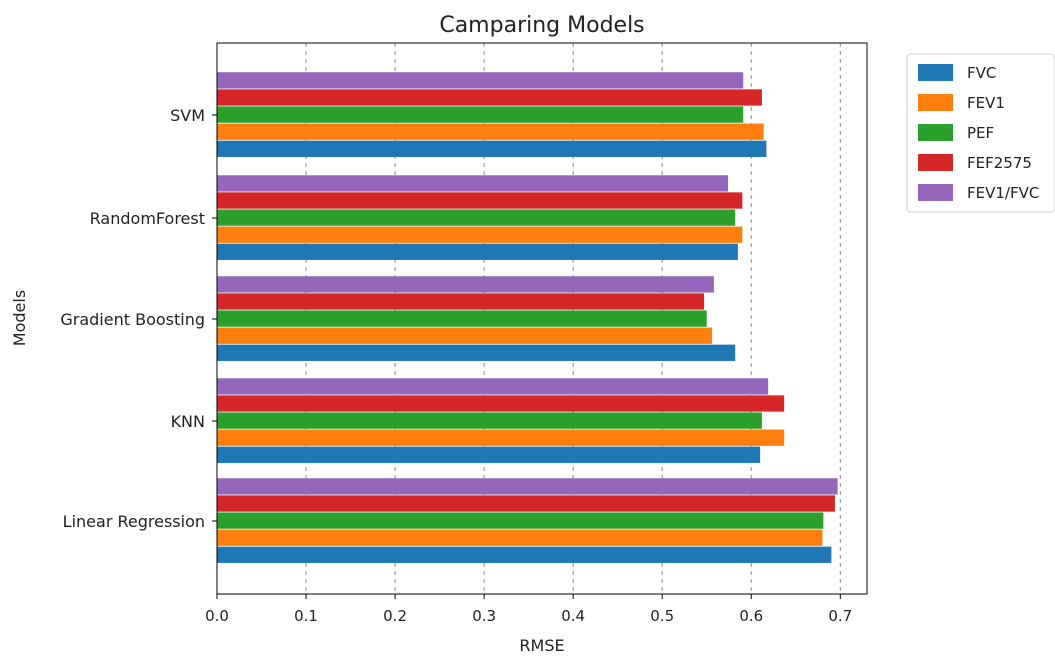 Image resolution: width=1055 pixels, height=659 pixels. Describe the element at coordinates (1003, 193) in the screenshot. I see `legend-label-fev1-fvc: FEV1/FVC` at that location.